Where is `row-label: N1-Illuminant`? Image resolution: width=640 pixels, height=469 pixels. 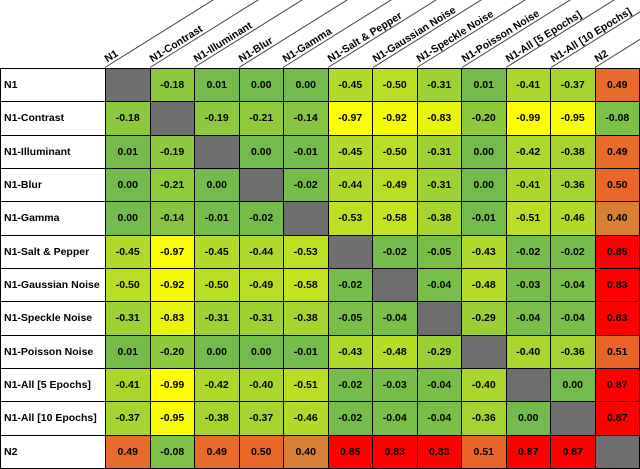 row-label: N1-Illuminant is located at coordinates (53, 152).